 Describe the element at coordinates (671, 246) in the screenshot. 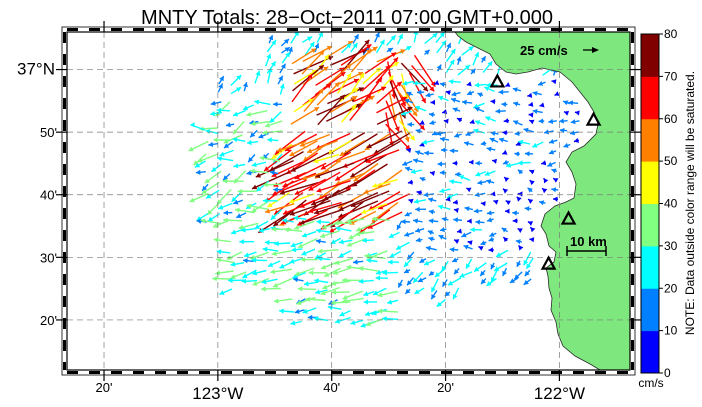

I see `colorbar-tick-label: 30` at that location.